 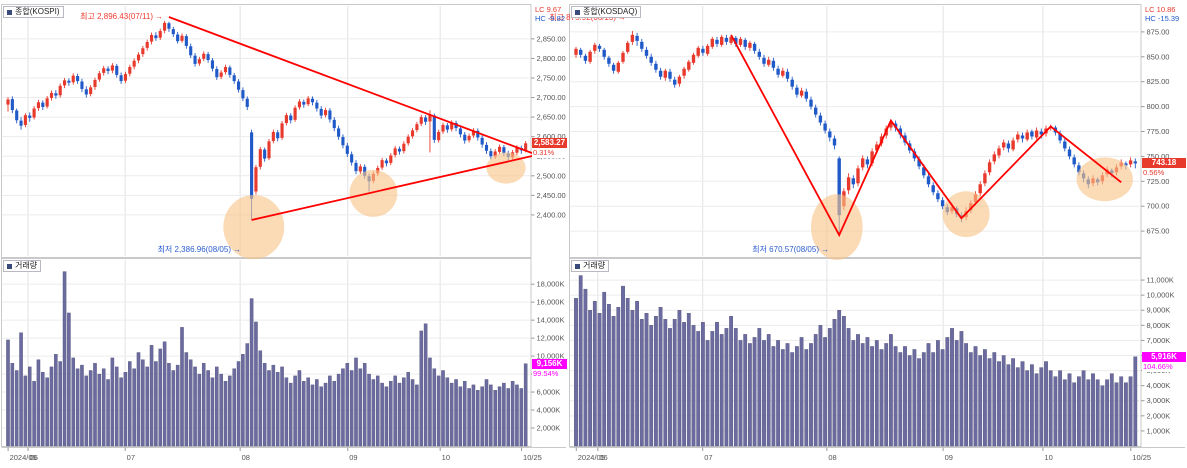 I want to click on current-price-tag: 743.18 0.56%, so click(x=1164, y=168).